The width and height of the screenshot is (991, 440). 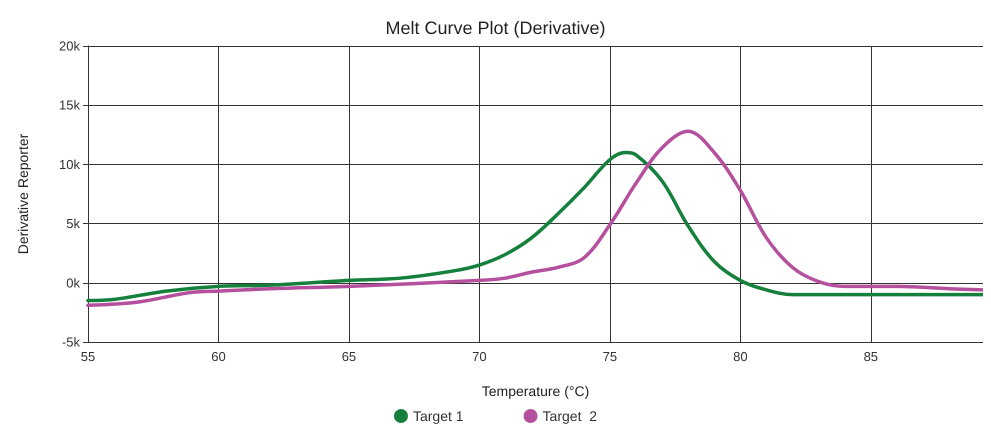 I want to click on x-tick-label: 55, so click(x=88, y=356).